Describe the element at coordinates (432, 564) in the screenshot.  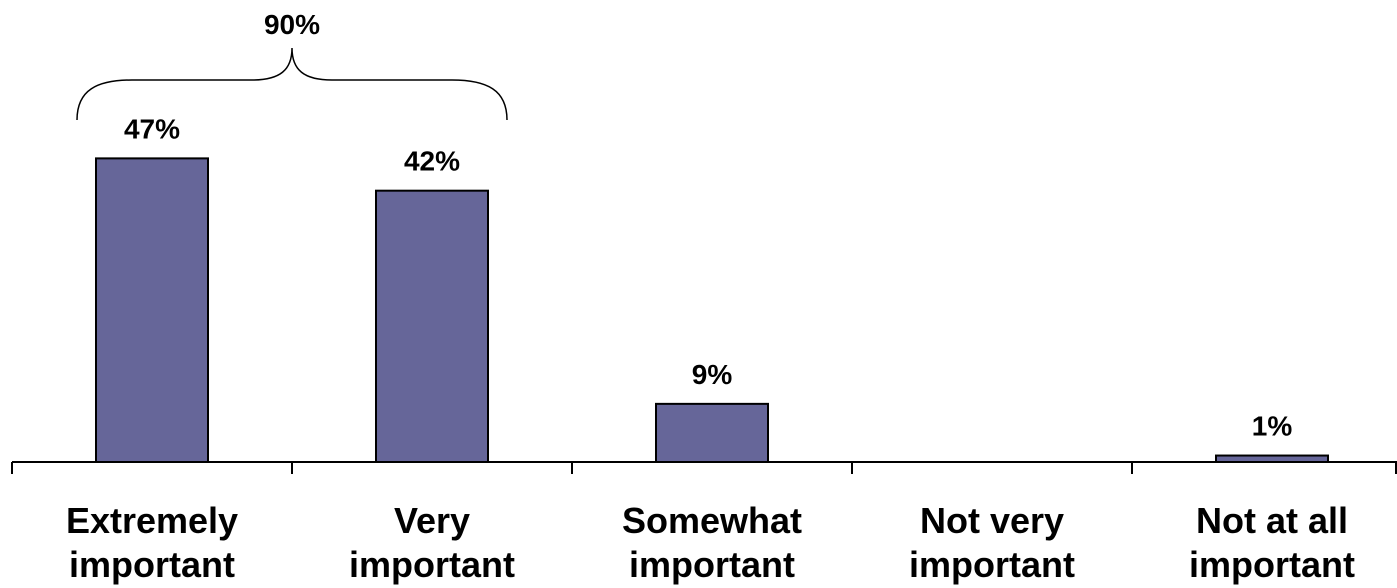
I see `category-label-1-1: important` at that location.